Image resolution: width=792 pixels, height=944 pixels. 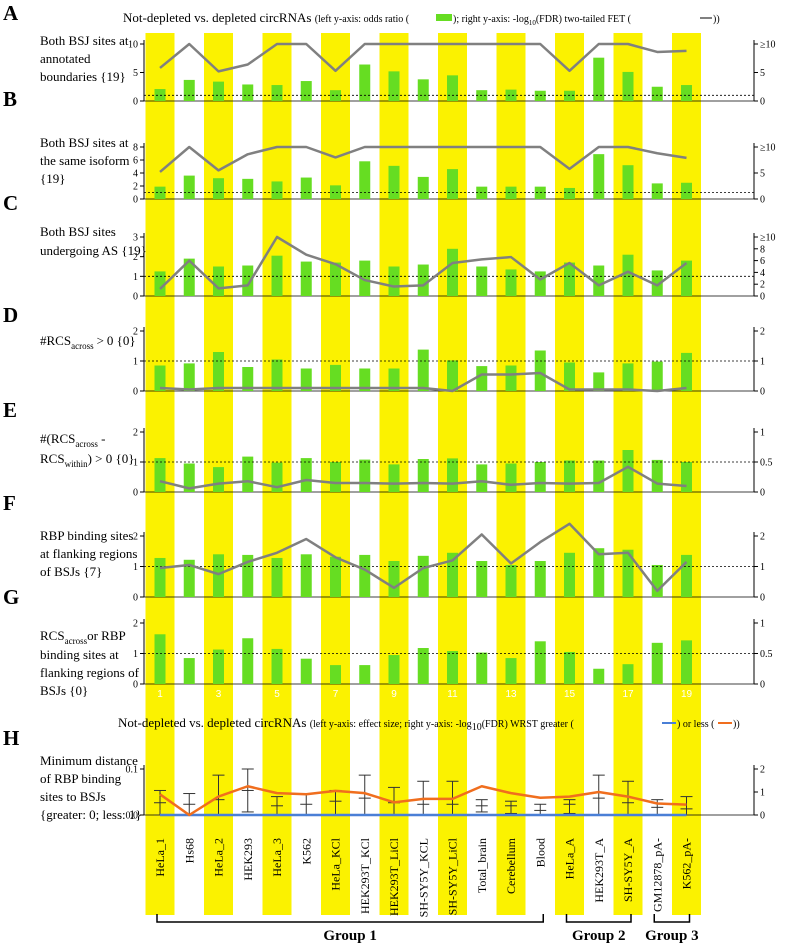 I want to click on row-label: of RBP binding, so click(x=81, y=778).